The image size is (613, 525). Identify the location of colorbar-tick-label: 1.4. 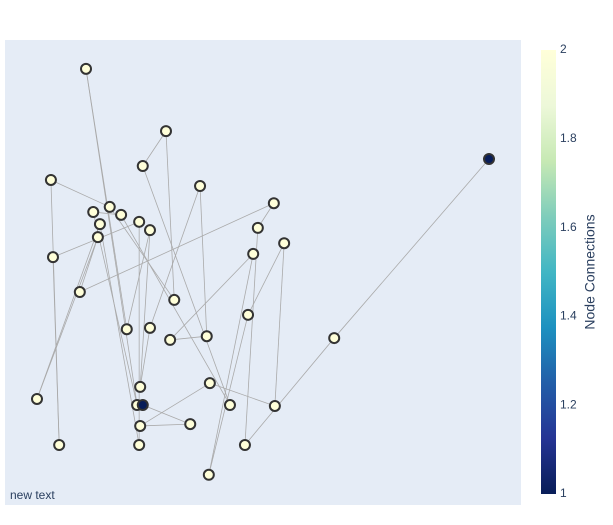
(568, 316).